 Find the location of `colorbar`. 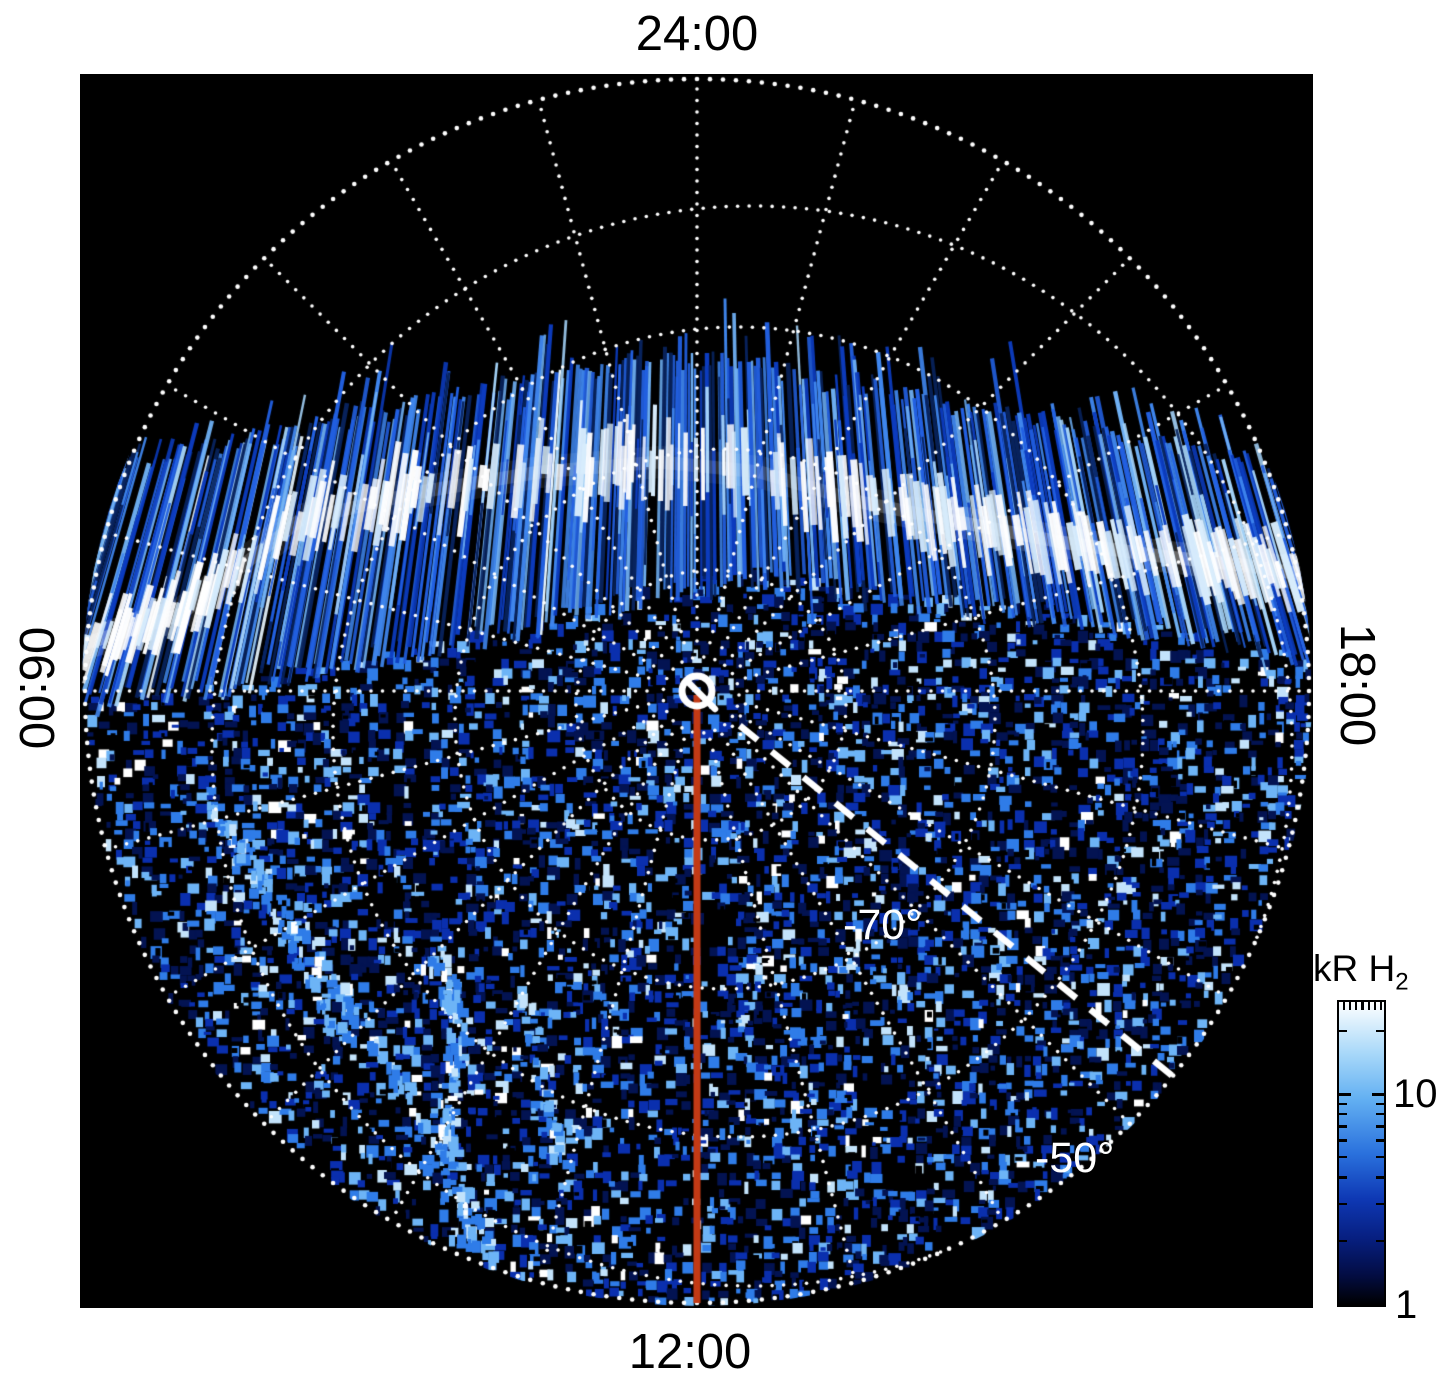

colorbar is located at coordinates (1361, 1153).